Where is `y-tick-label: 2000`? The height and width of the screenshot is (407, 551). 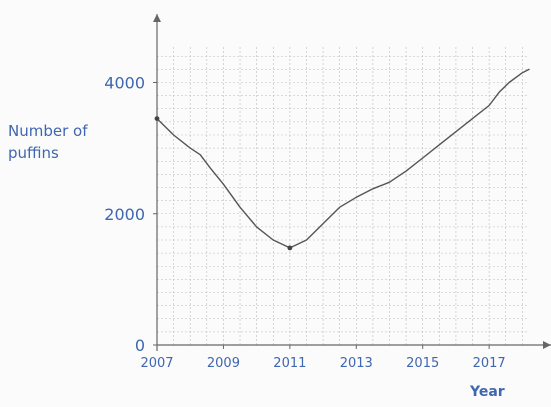 y-tick-label: 2000 is located at coordinates (124, 214).